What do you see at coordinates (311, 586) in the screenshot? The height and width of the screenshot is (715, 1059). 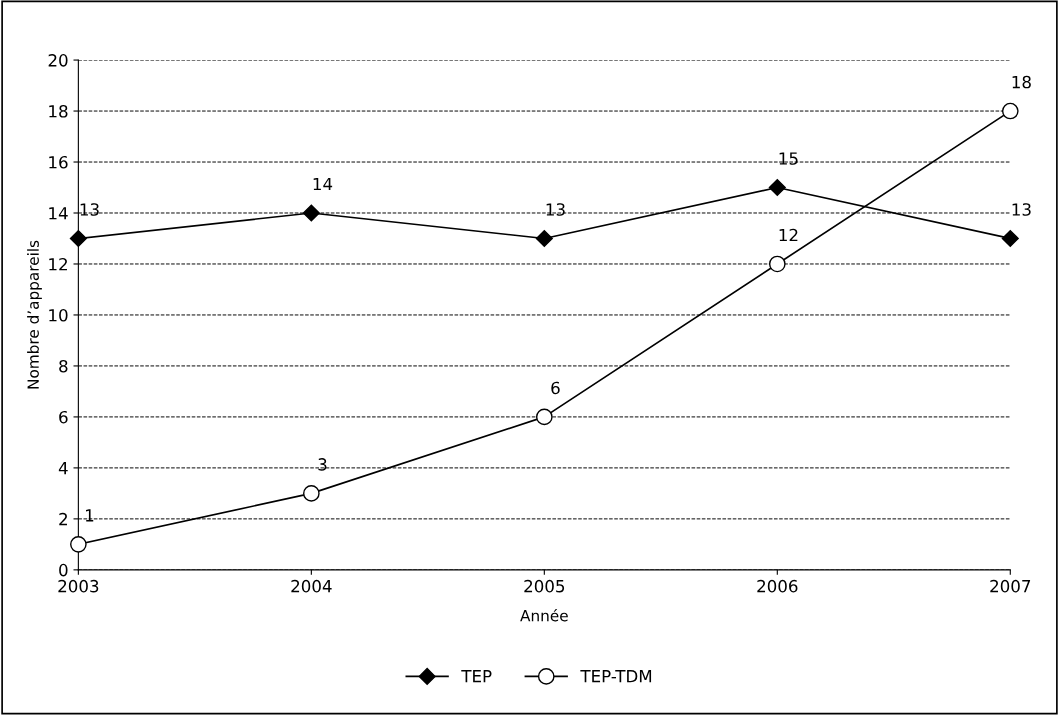 I see `x-tick-label: 2004` at bounding box center [311, 586].